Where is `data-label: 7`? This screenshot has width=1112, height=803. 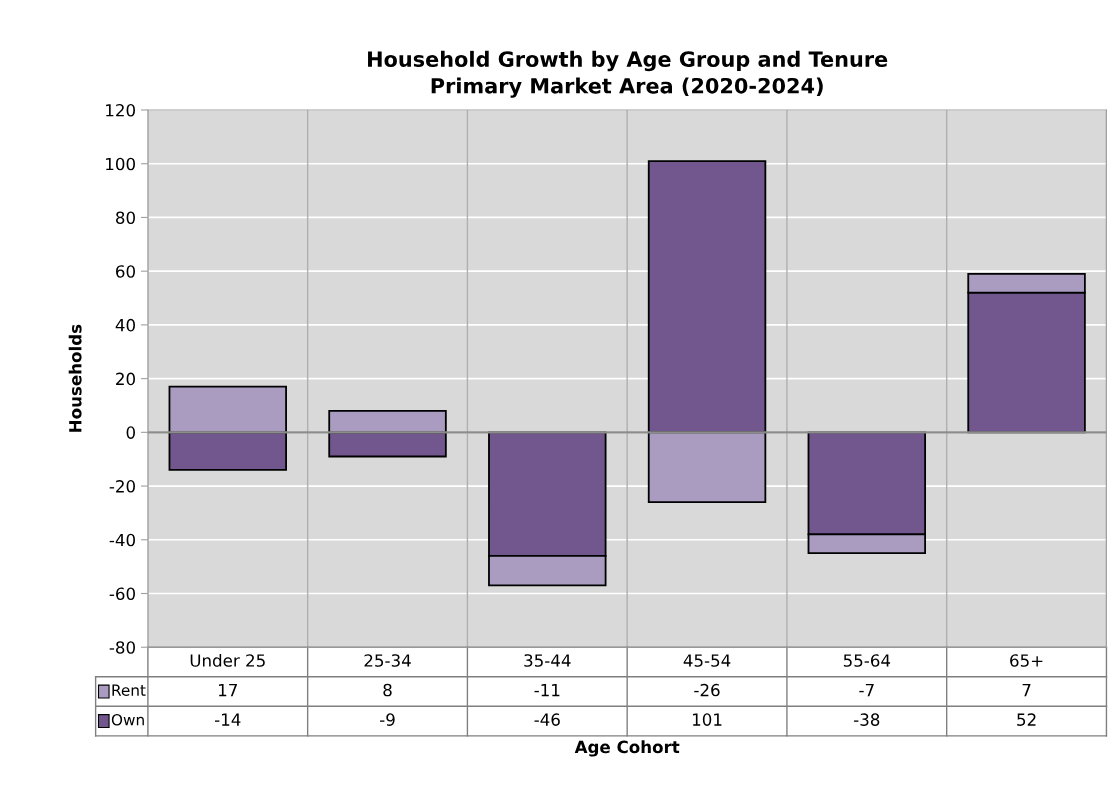 data-label: 7 is located at coordinates (1026, 690).